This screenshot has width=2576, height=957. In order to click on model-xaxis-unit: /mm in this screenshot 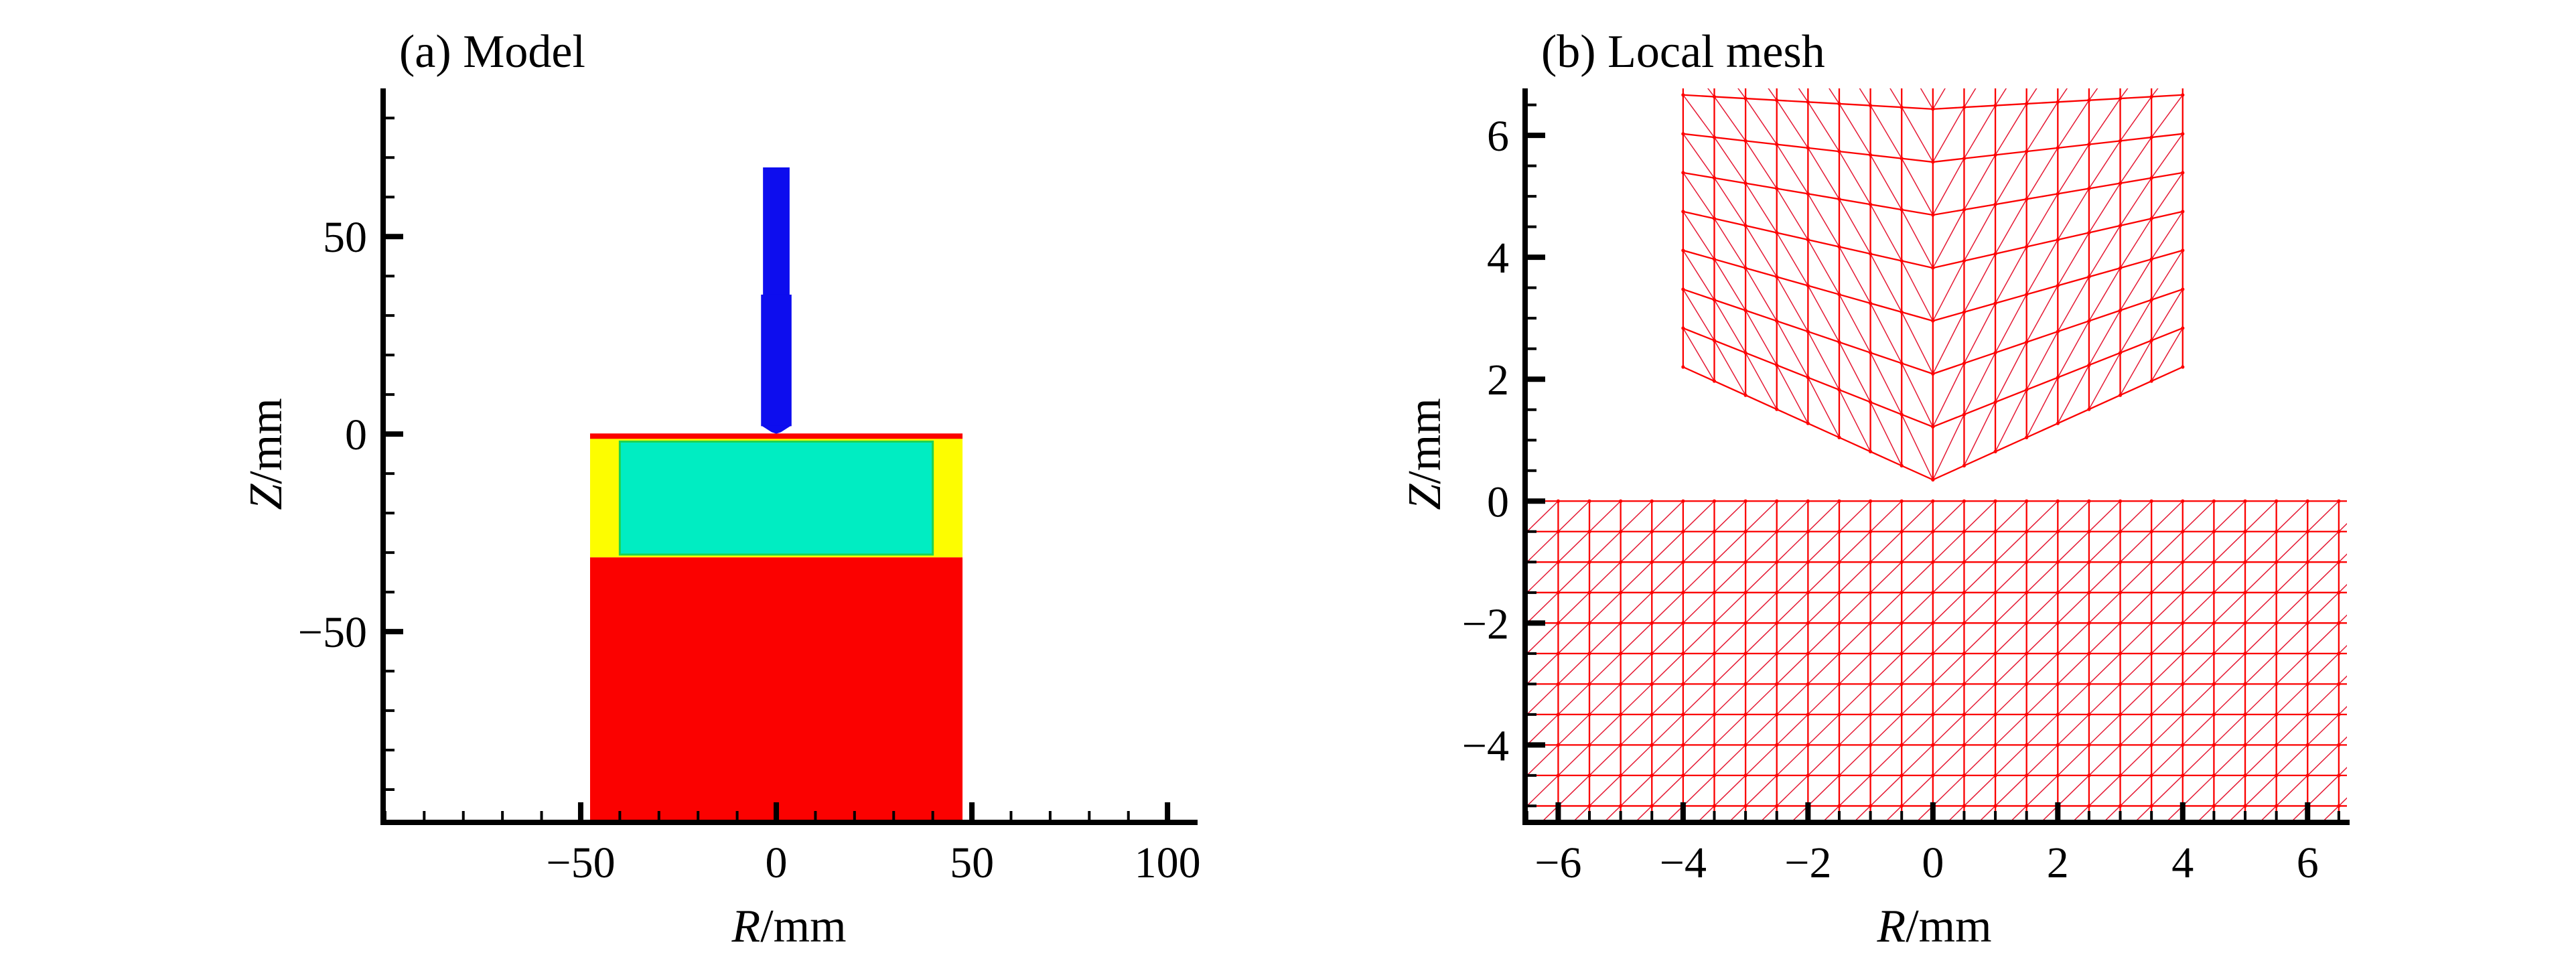, I will do `click(803, 926)`.